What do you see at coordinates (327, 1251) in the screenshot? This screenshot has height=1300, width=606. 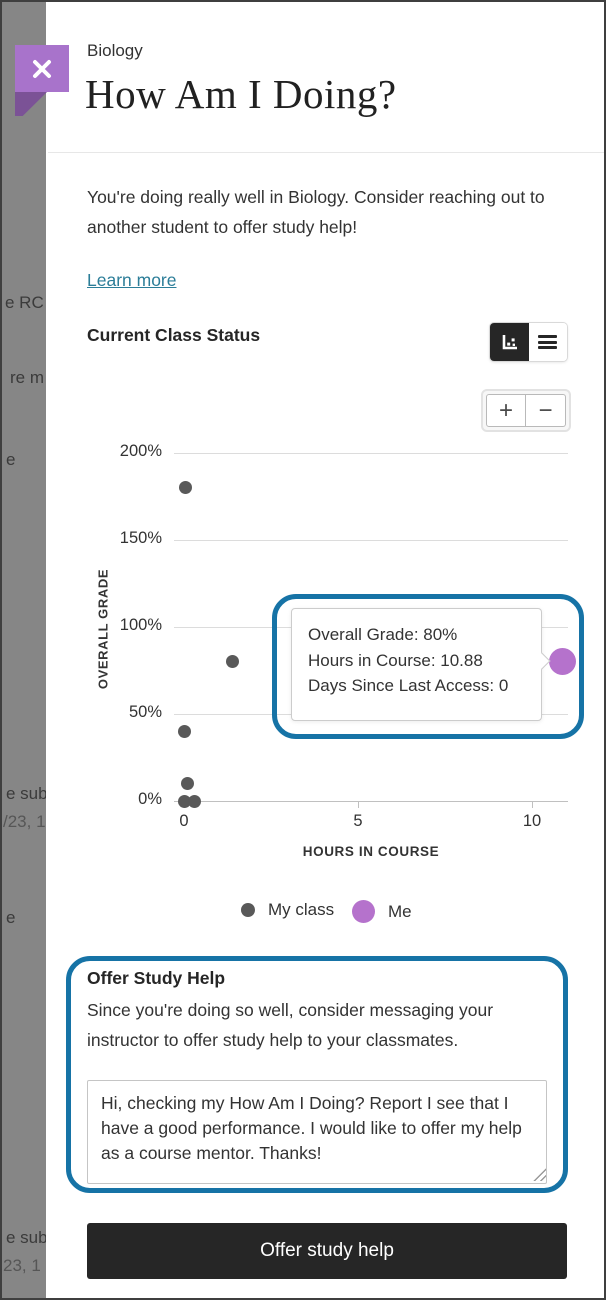 I see `offer-study-help-button: Offer study help` at bounding box center [327, 1251].